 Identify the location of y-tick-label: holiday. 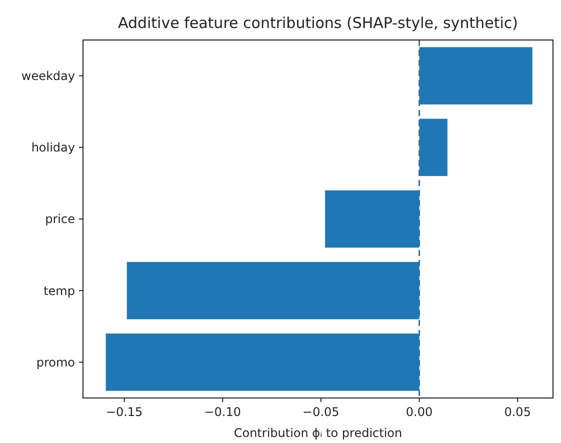
(53, 147).